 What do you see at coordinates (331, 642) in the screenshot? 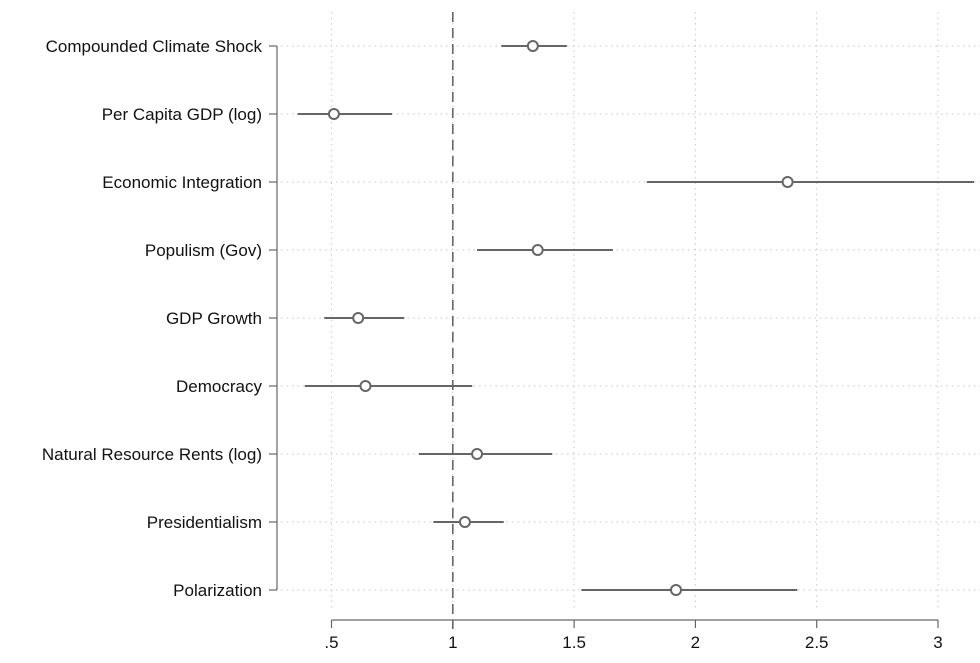
I see `x-tick-label: .5` at bounding box center [331, 642].